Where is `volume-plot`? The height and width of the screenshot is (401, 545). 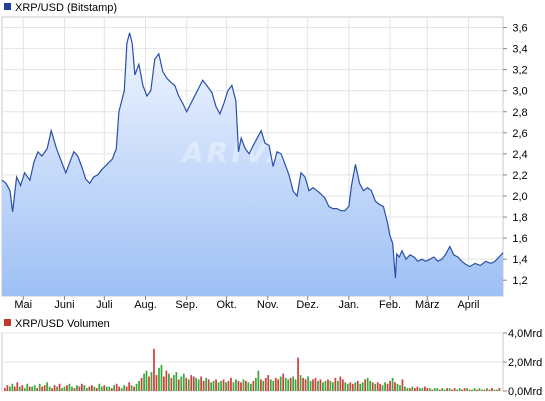 volume-plot is located at coordinates (252, 362).